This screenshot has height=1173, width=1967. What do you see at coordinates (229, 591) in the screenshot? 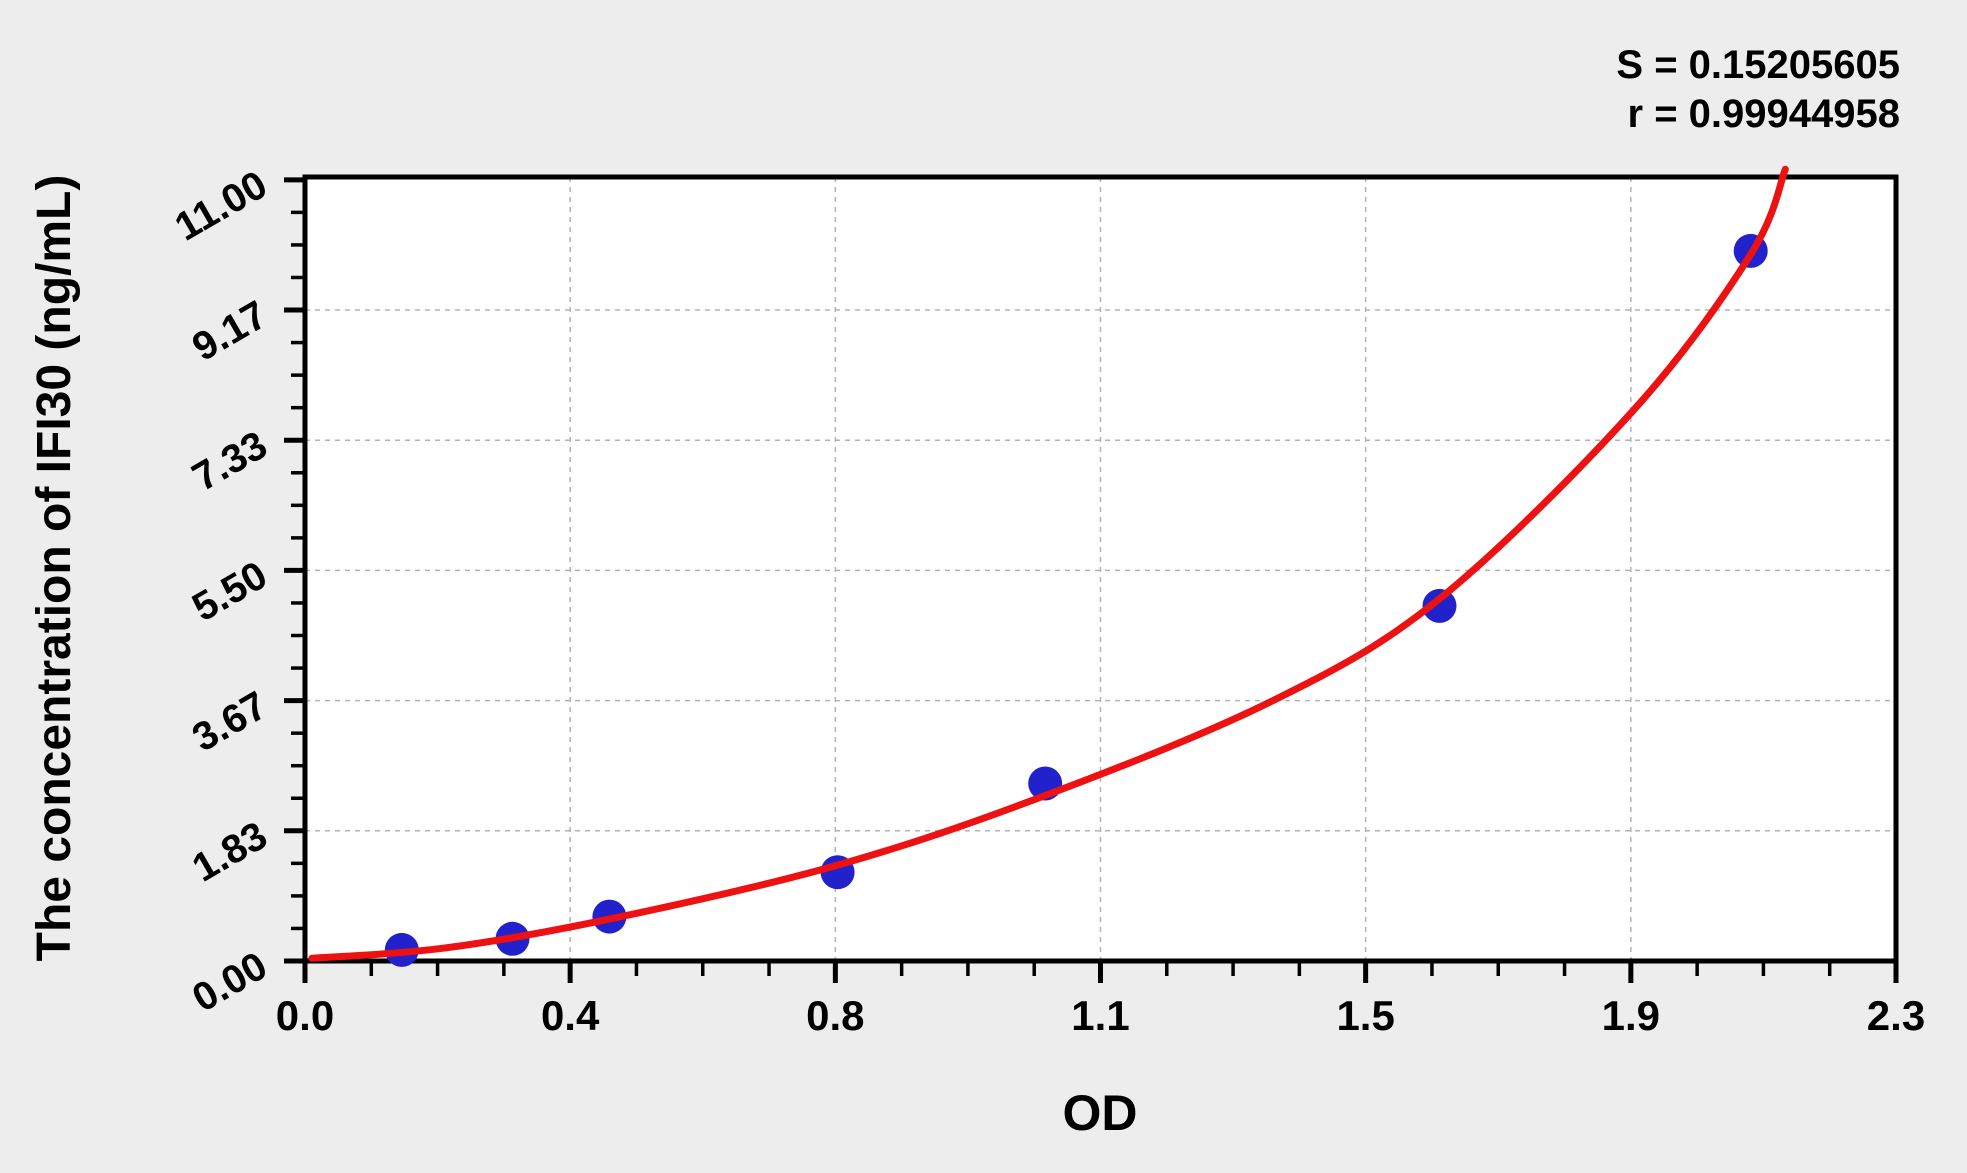
I see `y-tick-label: 5.50` at bounding box center [229, 591].